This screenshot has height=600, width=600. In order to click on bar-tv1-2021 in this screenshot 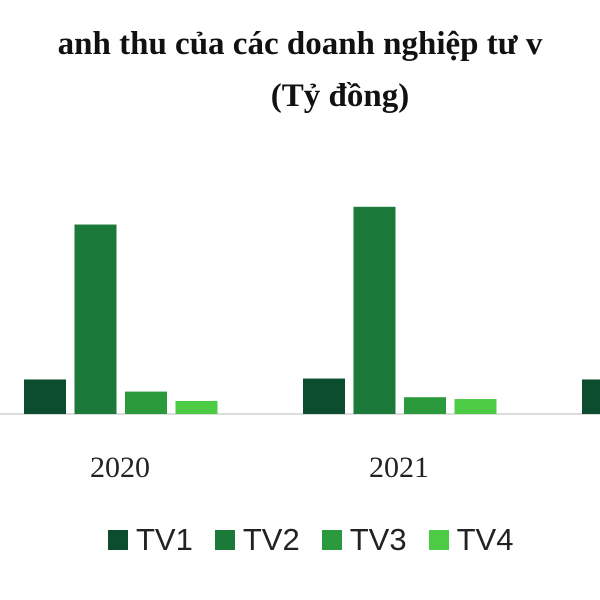, I will do `click(324, 396)`.